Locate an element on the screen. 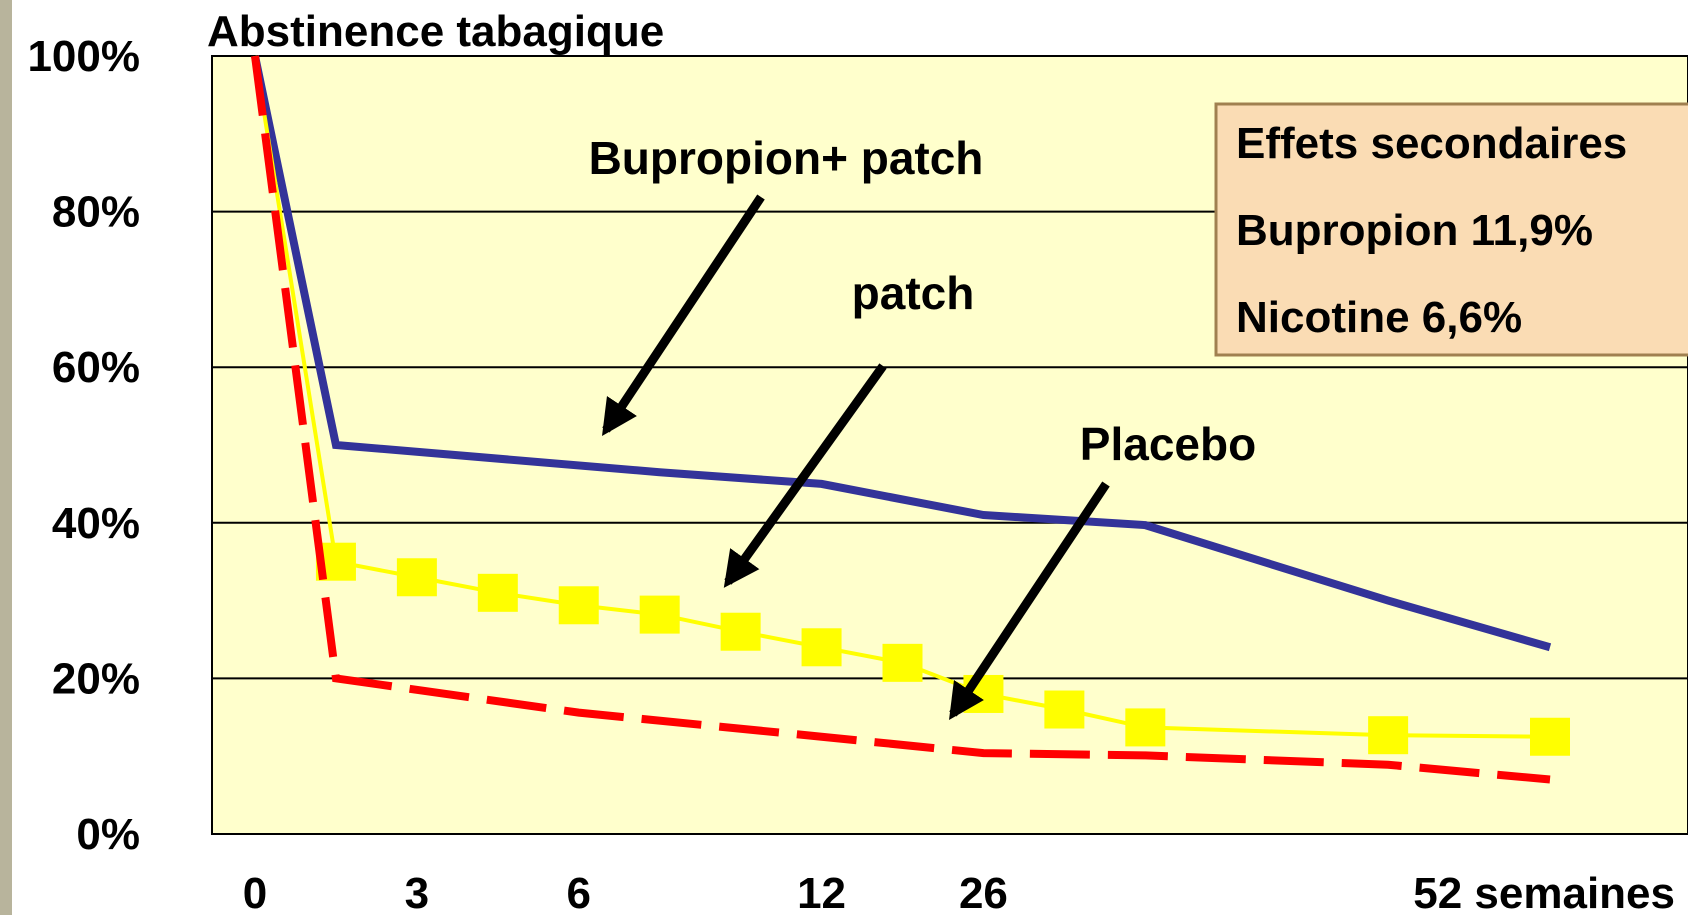 This screenshot has width=1688, height=915. legend-box is located at coordinates (1451, 229).